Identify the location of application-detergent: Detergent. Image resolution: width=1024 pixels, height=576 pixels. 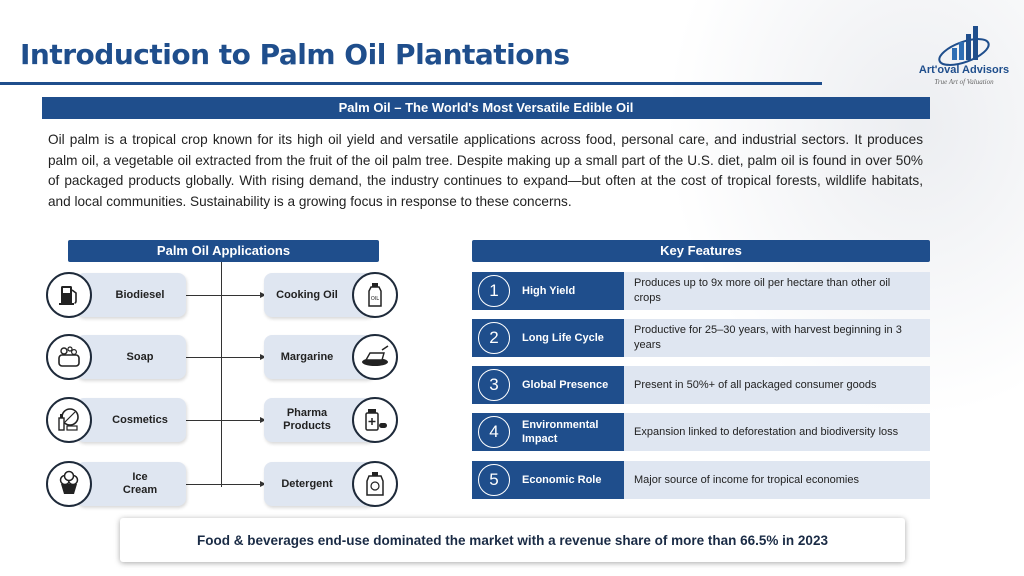
(332, 484).